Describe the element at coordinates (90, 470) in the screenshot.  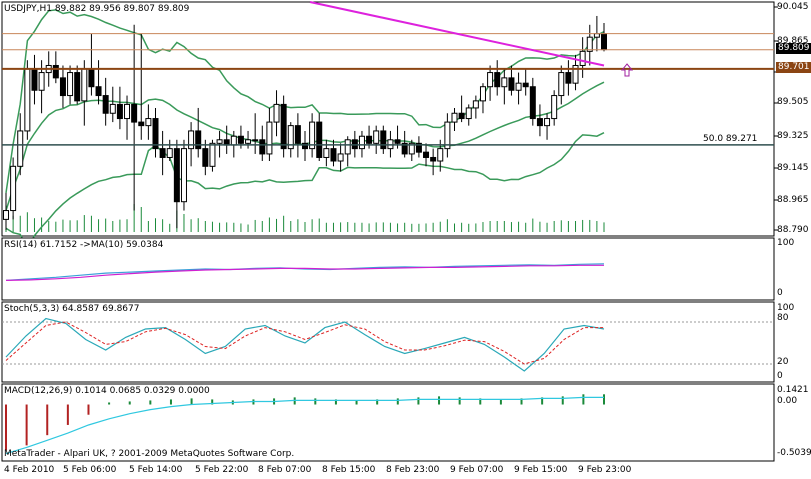
I see `time-axis-label: 5 Feb 06:00` at that location.